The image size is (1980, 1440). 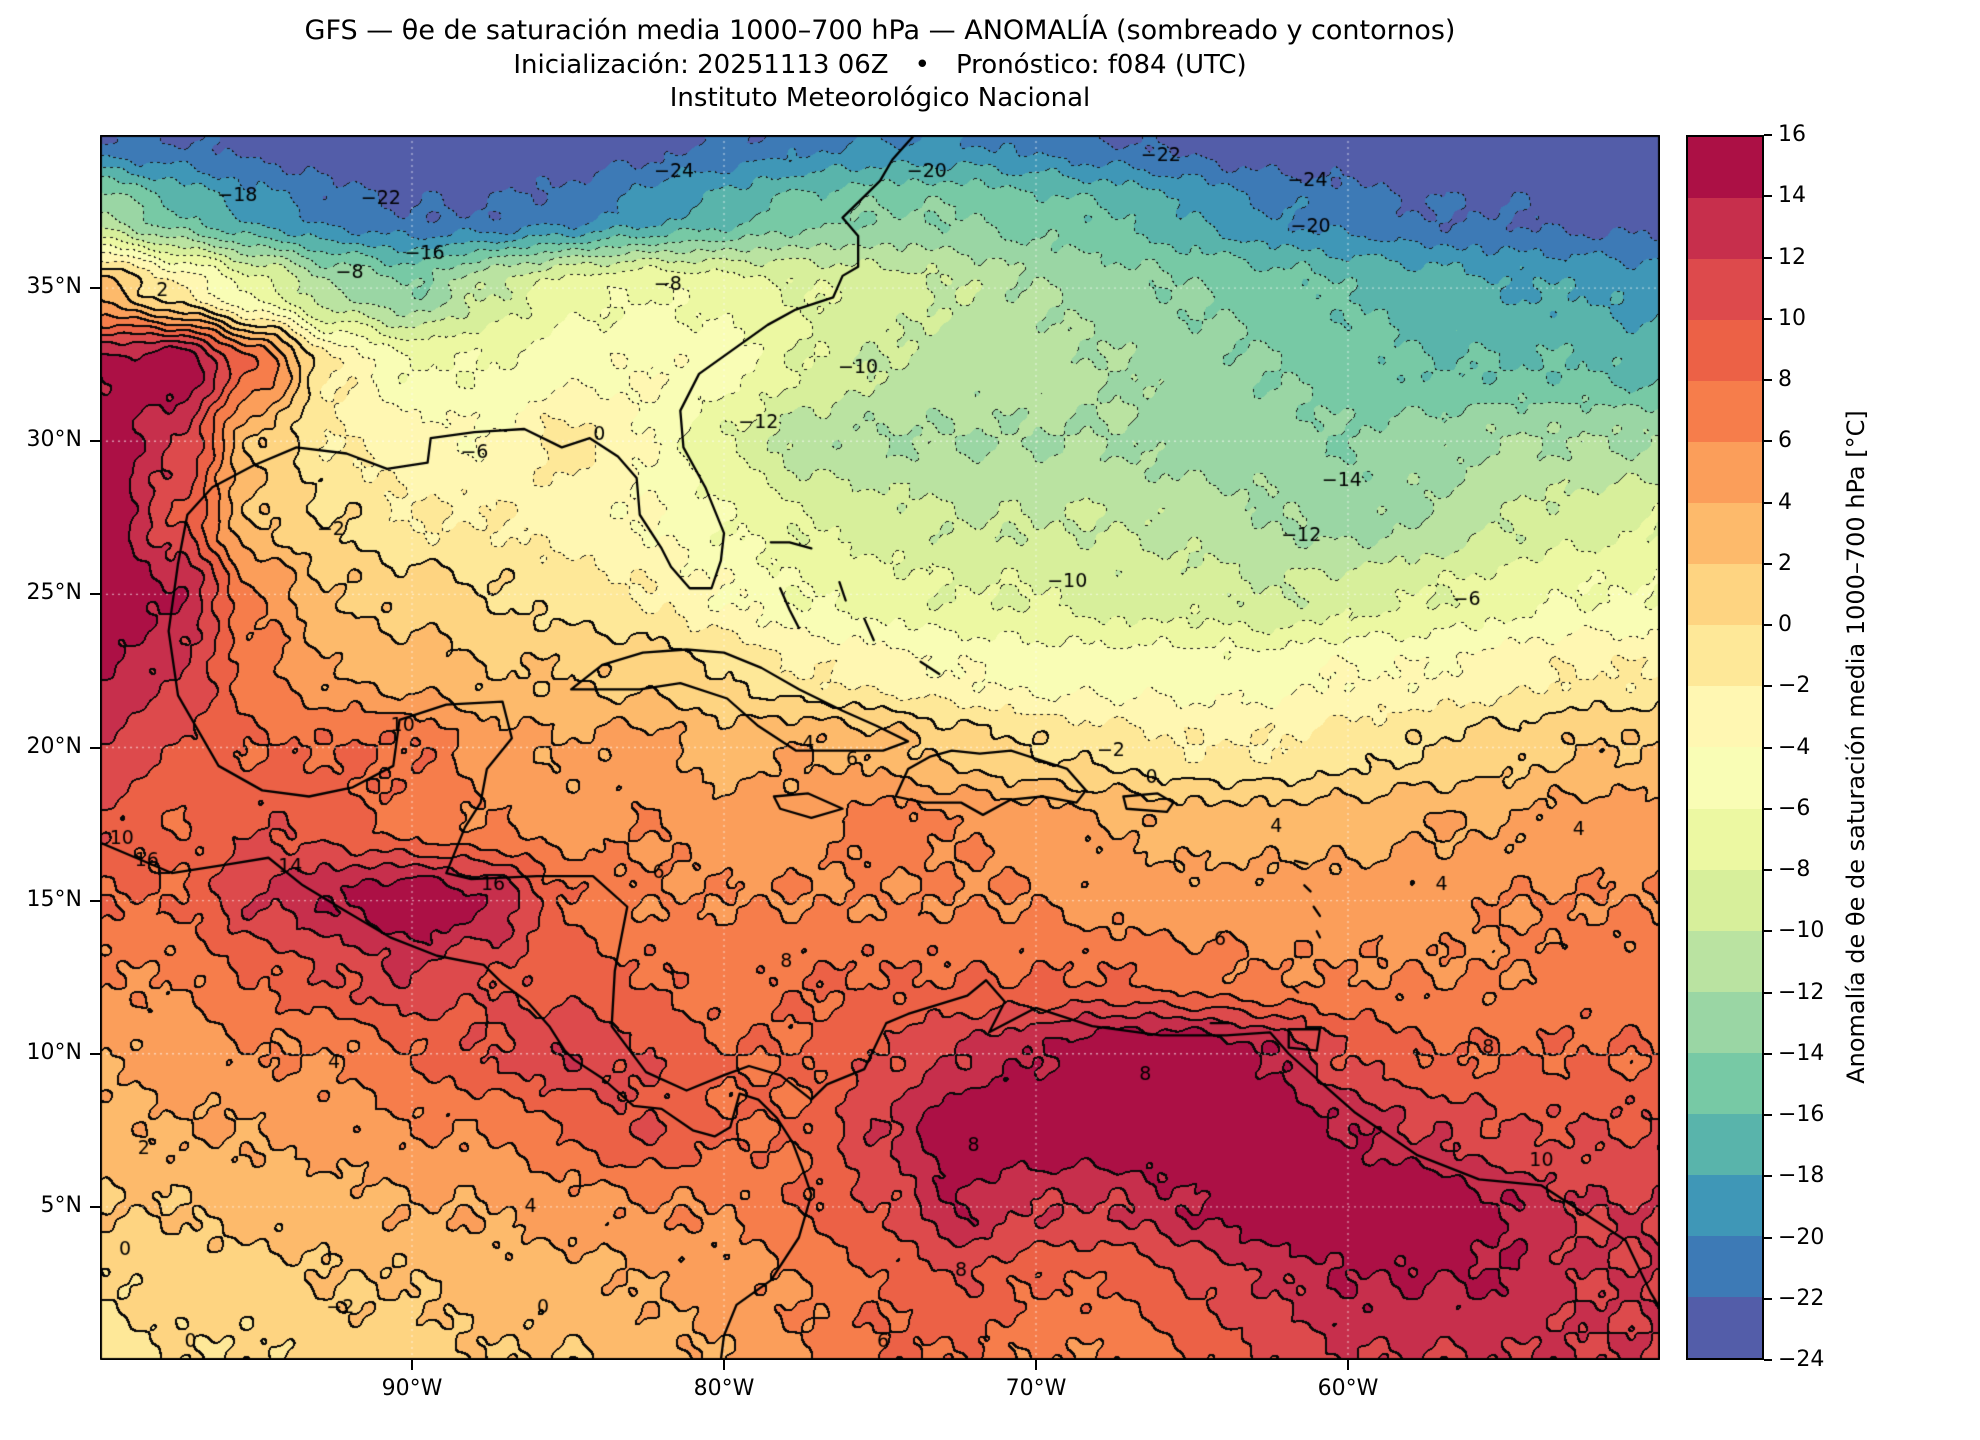 I want to click on colorbar-tick-label: 2, so click(x=1785, y=563).